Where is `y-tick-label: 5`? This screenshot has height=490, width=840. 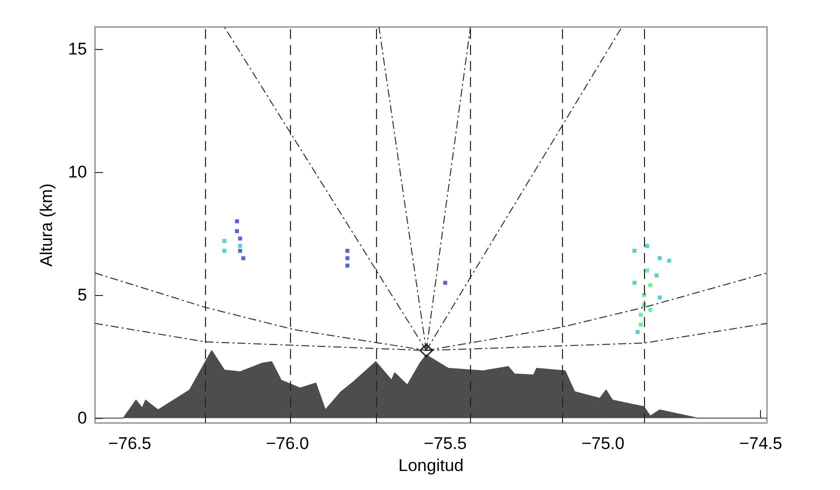 y-tick-label: 5 is located at coordinates (82, 295).